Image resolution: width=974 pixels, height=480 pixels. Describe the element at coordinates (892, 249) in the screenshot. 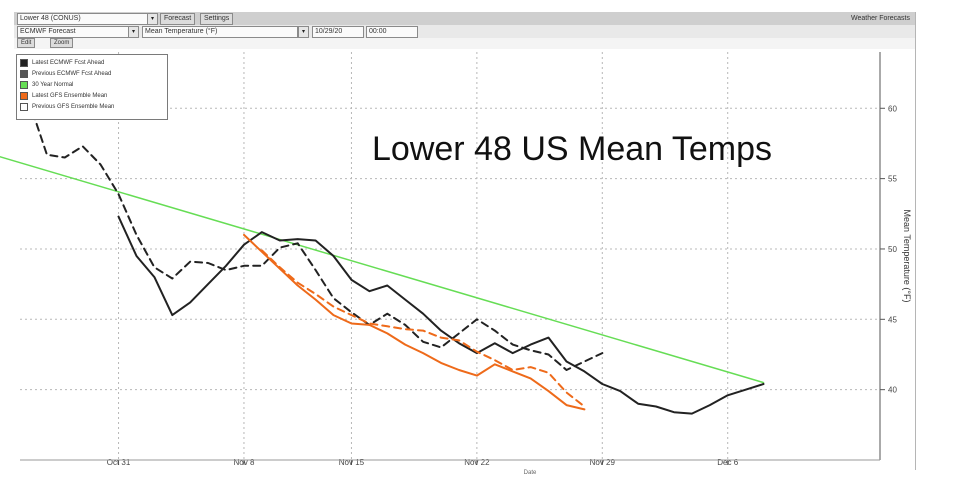

I see `y-tick-label: 50` at that location.